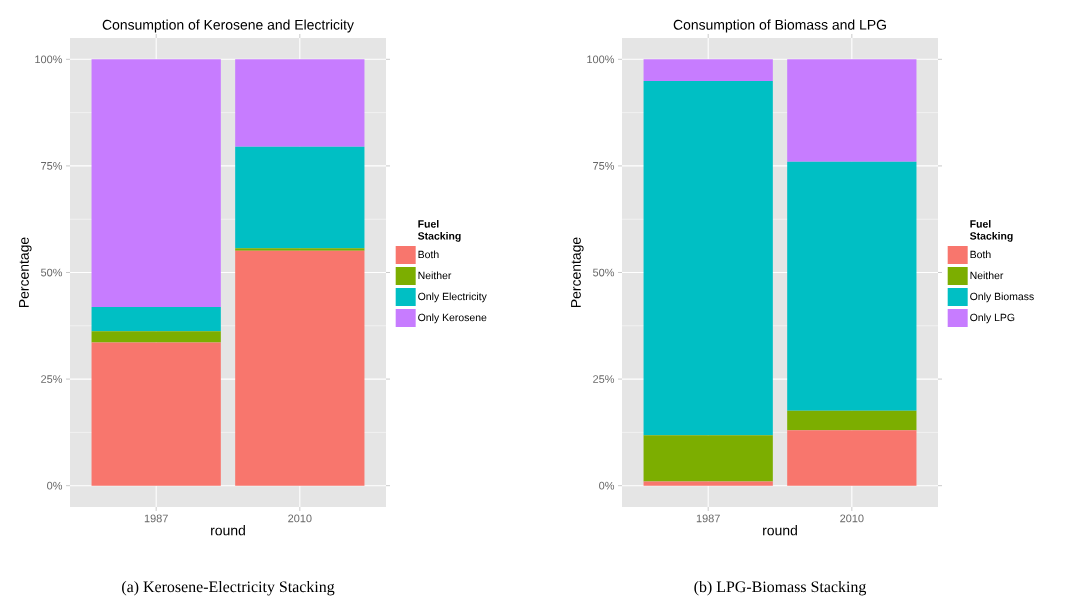 The image size is (1080, 597). I want to click on legend-label: Only LPG, so click(992, 318).